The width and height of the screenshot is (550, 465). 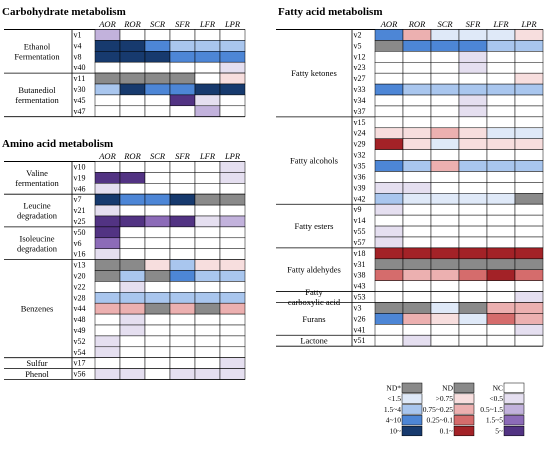 I want to click on row-id: v42, so click(x=360, y=198).